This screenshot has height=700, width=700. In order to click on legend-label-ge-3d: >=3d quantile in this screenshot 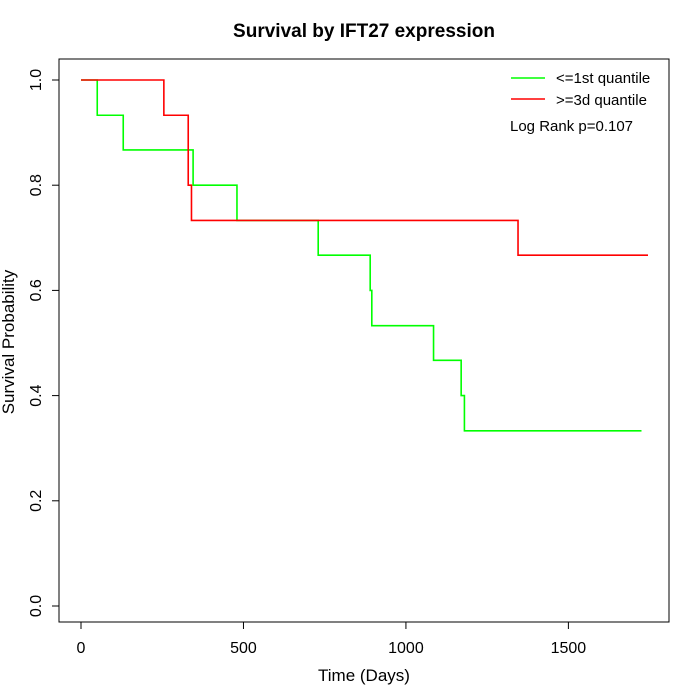, I will do `click(601, 100)`.